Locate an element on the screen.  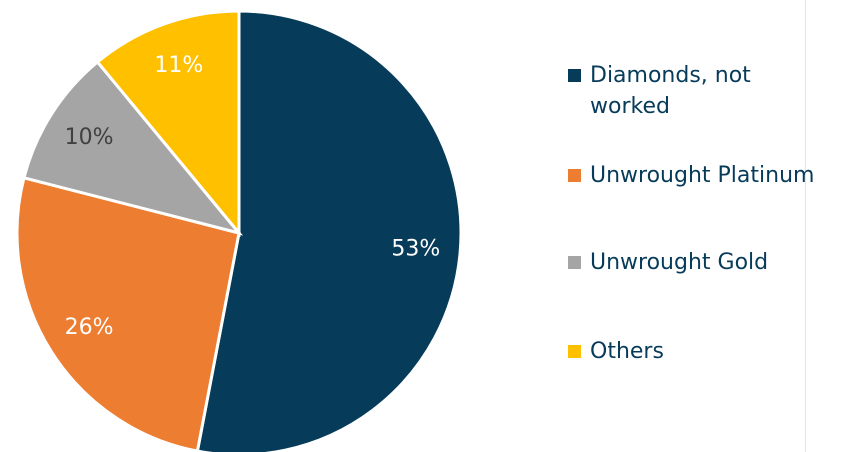
data-label: 11% is located at coordinates (178, 65).